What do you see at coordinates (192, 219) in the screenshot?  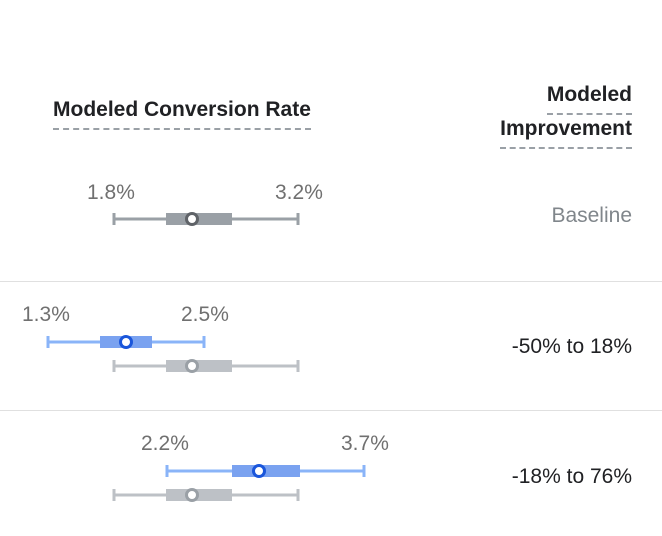 I see `baseline-median-dot` at bounding box center [192, 219].